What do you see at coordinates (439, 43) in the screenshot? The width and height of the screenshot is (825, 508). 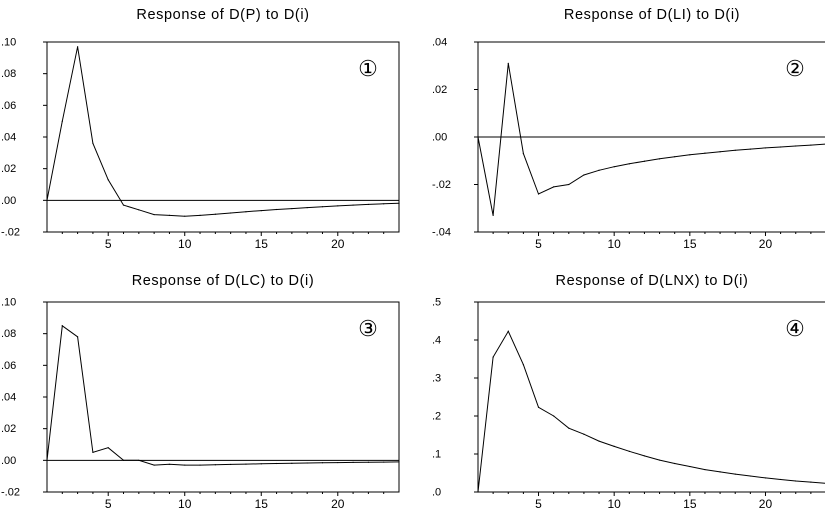 I see `y-tick-label: .04` at bounding box center [439, 43].